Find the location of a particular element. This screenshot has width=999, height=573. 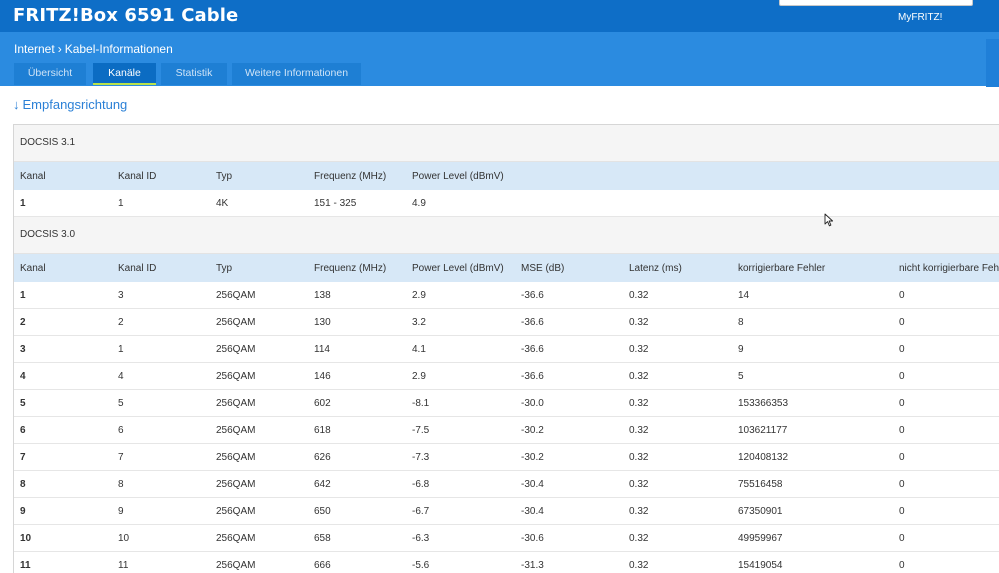

breadcrumb: Internet › Kabel-Informationen is located at coordinates (93, 49).